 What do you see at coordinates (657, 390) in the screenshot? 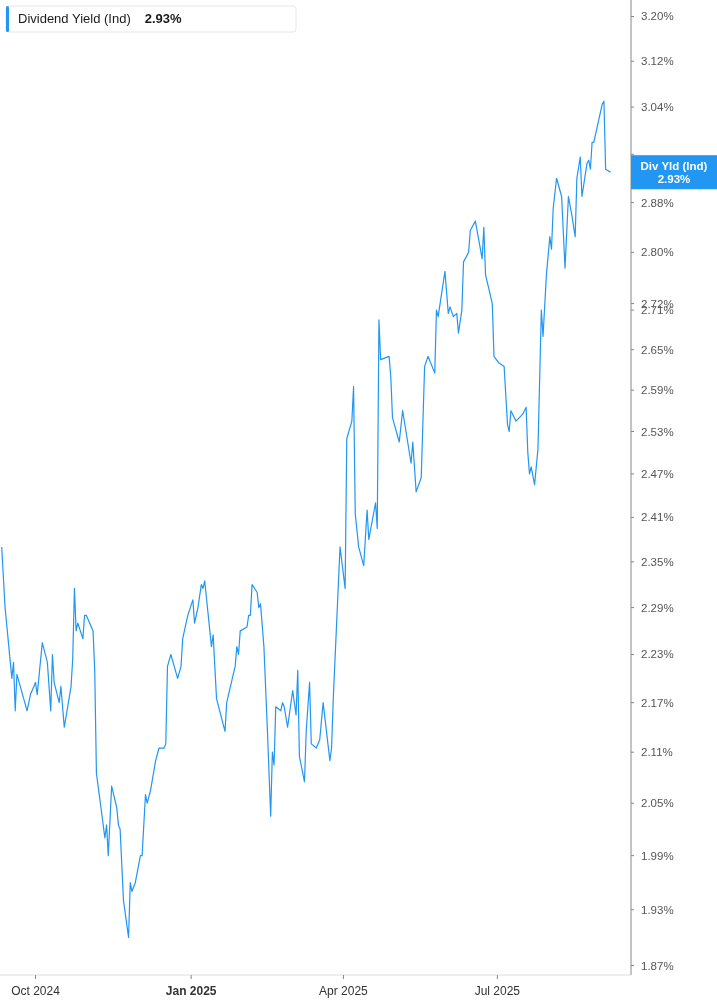
I see `y-tick-label: 2.59%` at bounding box center [657, 390].